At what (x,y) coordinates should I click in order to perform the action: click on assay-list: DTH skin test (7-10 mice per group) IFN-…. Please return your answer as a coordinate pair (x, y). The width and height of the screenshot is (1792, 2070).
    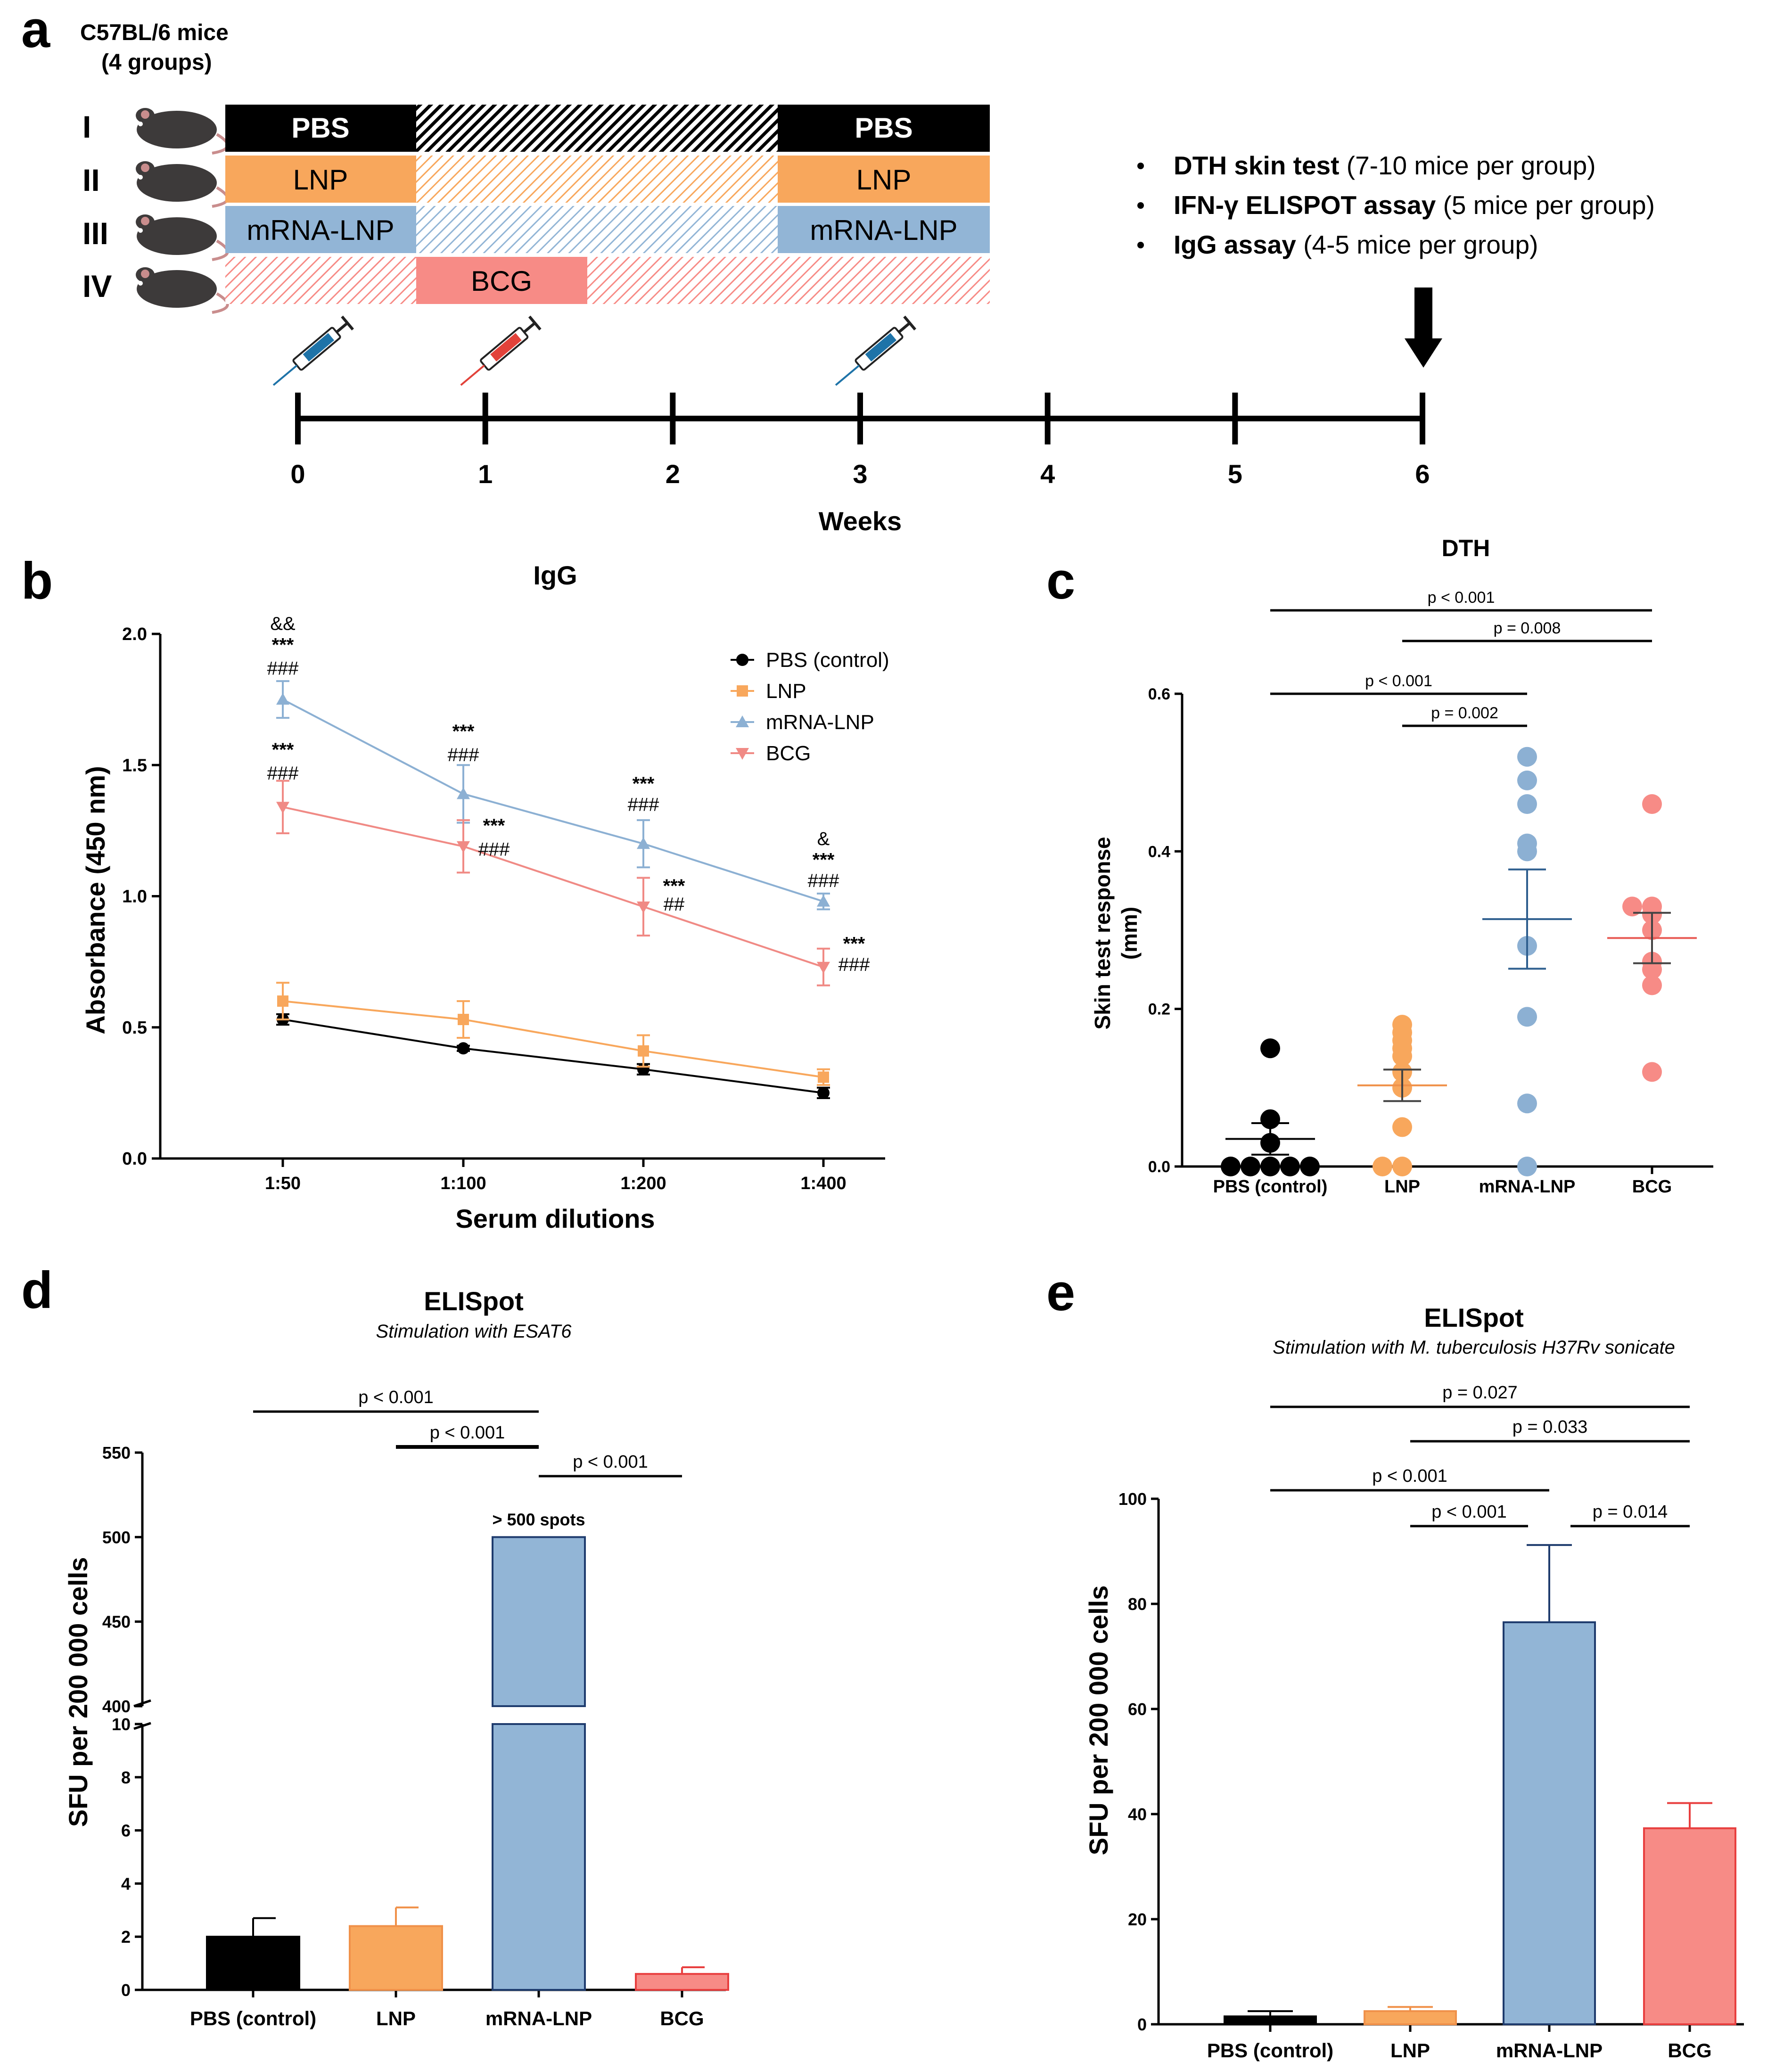
    Looking at the image, I should click on (1396, 205).